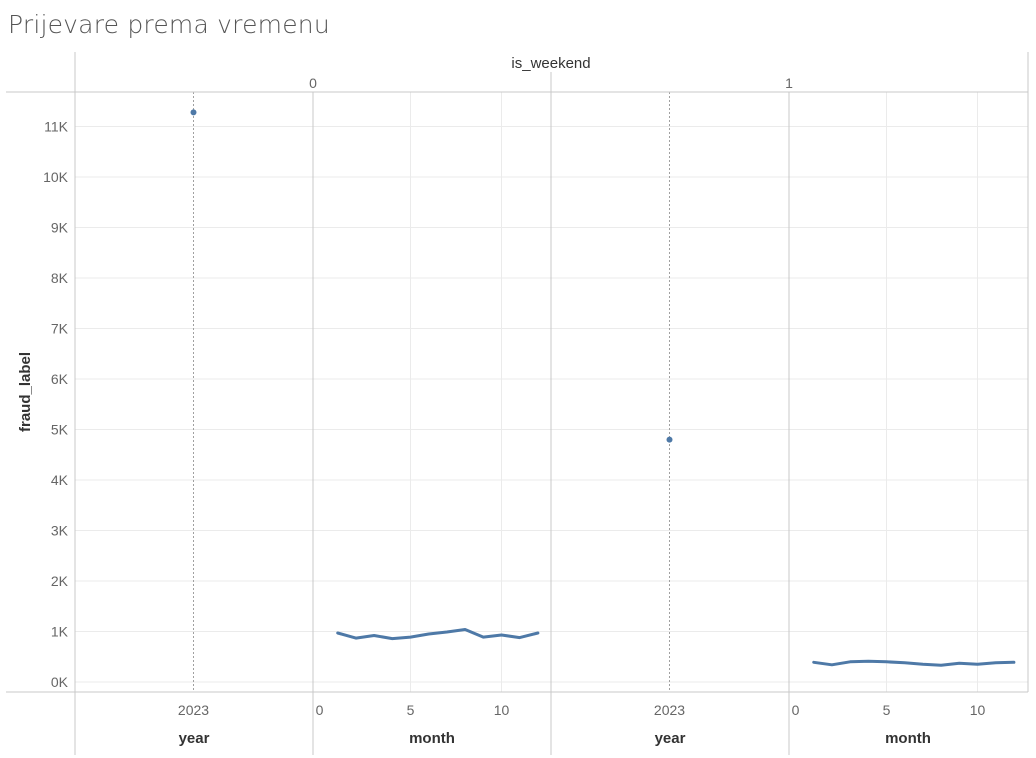 This screenshot has width=1036, height=758. Describe the element at coordinates (60, 228) in the screenshot. I see `y-tick-label: 9K` at that location.